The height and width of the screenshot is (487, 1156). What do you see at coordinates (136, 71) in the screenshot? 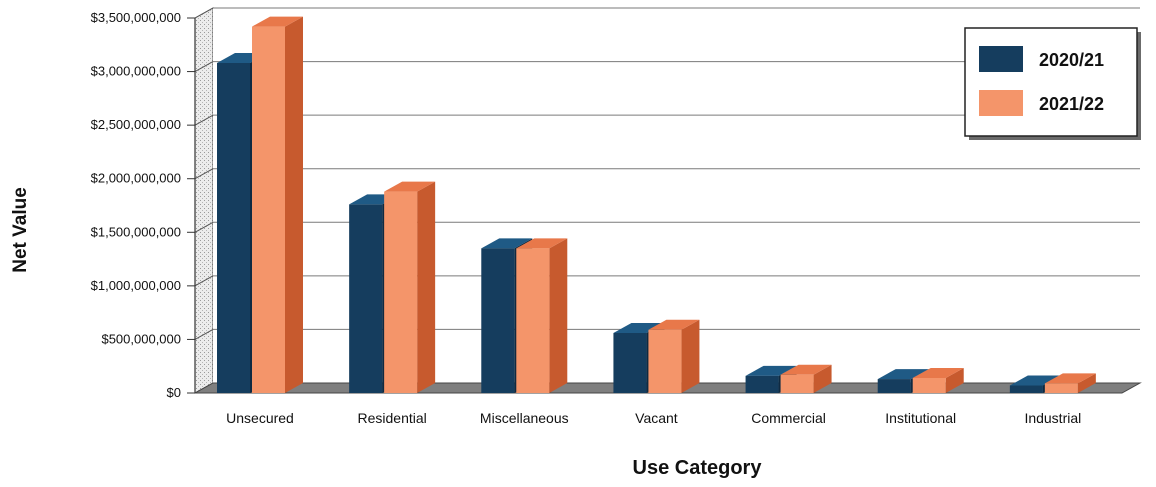
I see `y-tick-label: $3,000,000,000` at bounding box center [136, 71].